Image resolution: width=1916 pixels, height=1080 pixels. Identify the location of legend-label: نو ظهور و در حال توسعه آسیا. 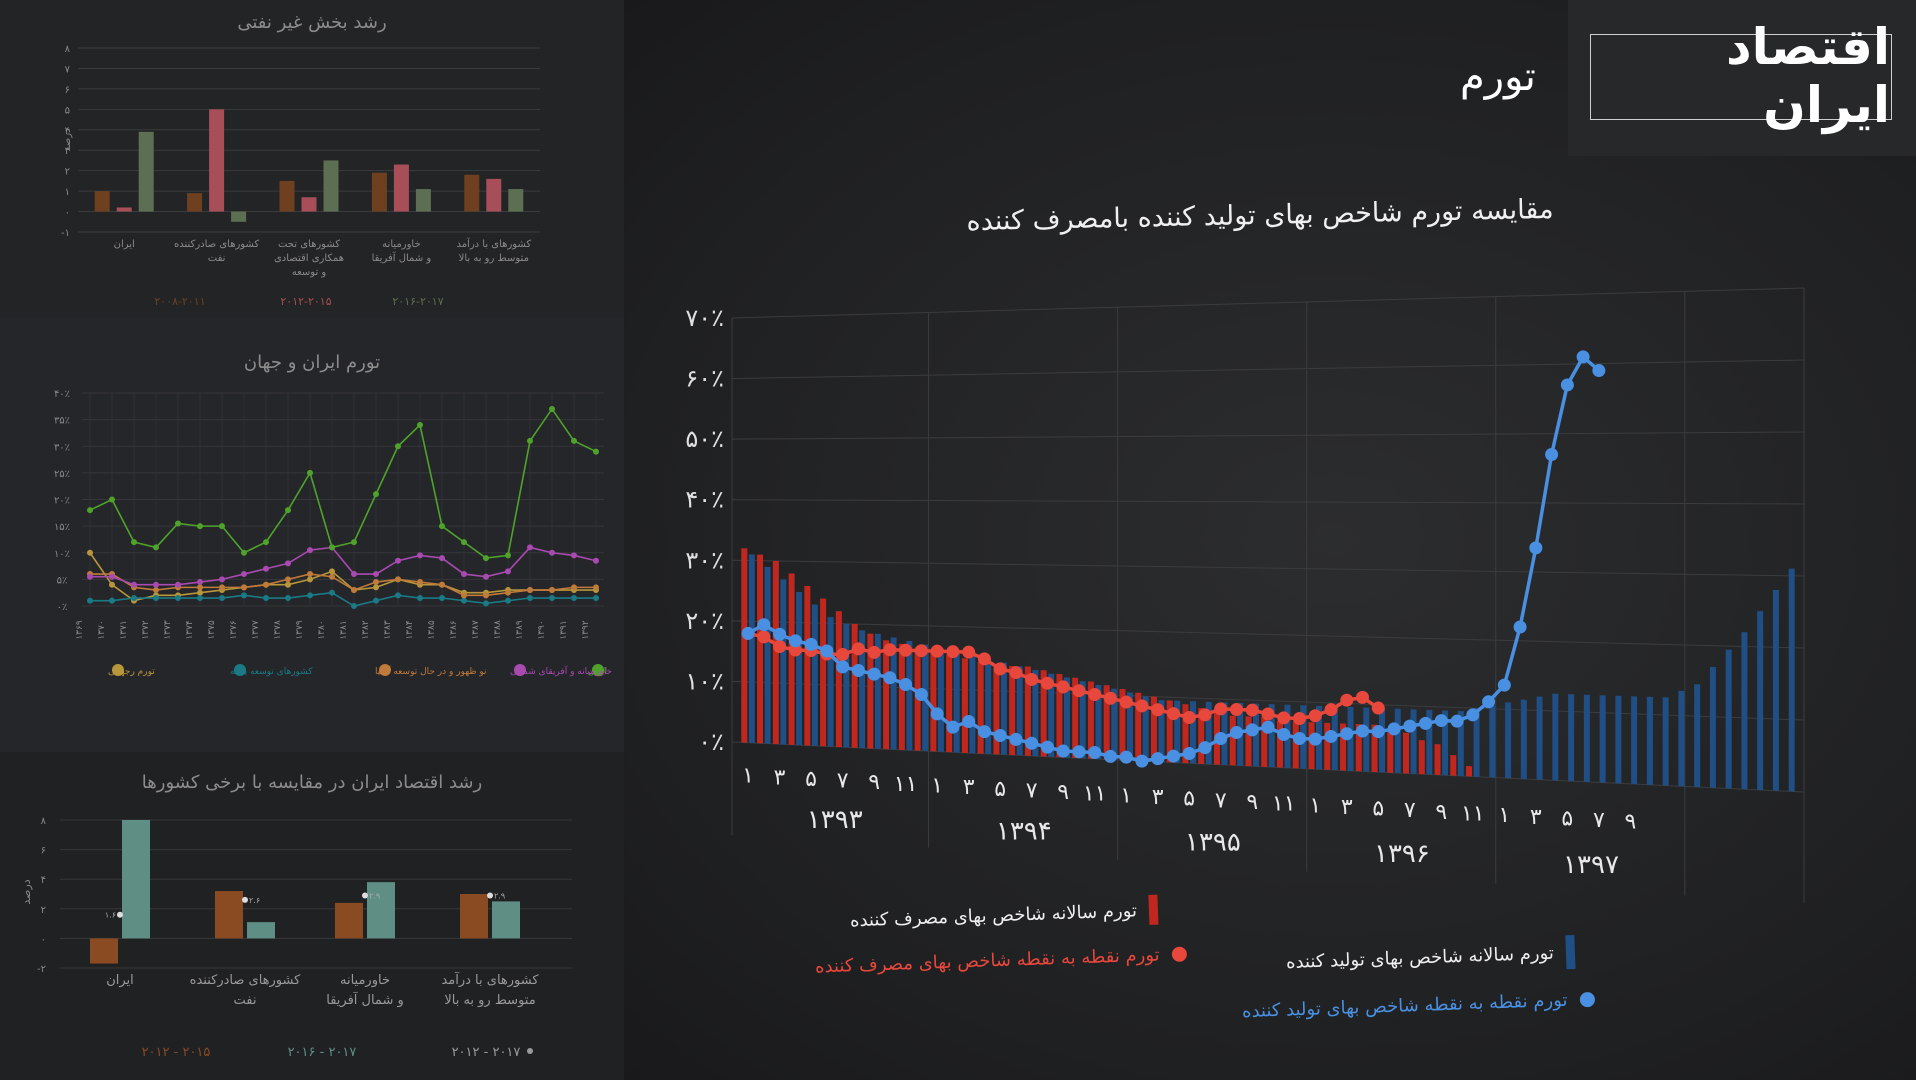
(431, 671).